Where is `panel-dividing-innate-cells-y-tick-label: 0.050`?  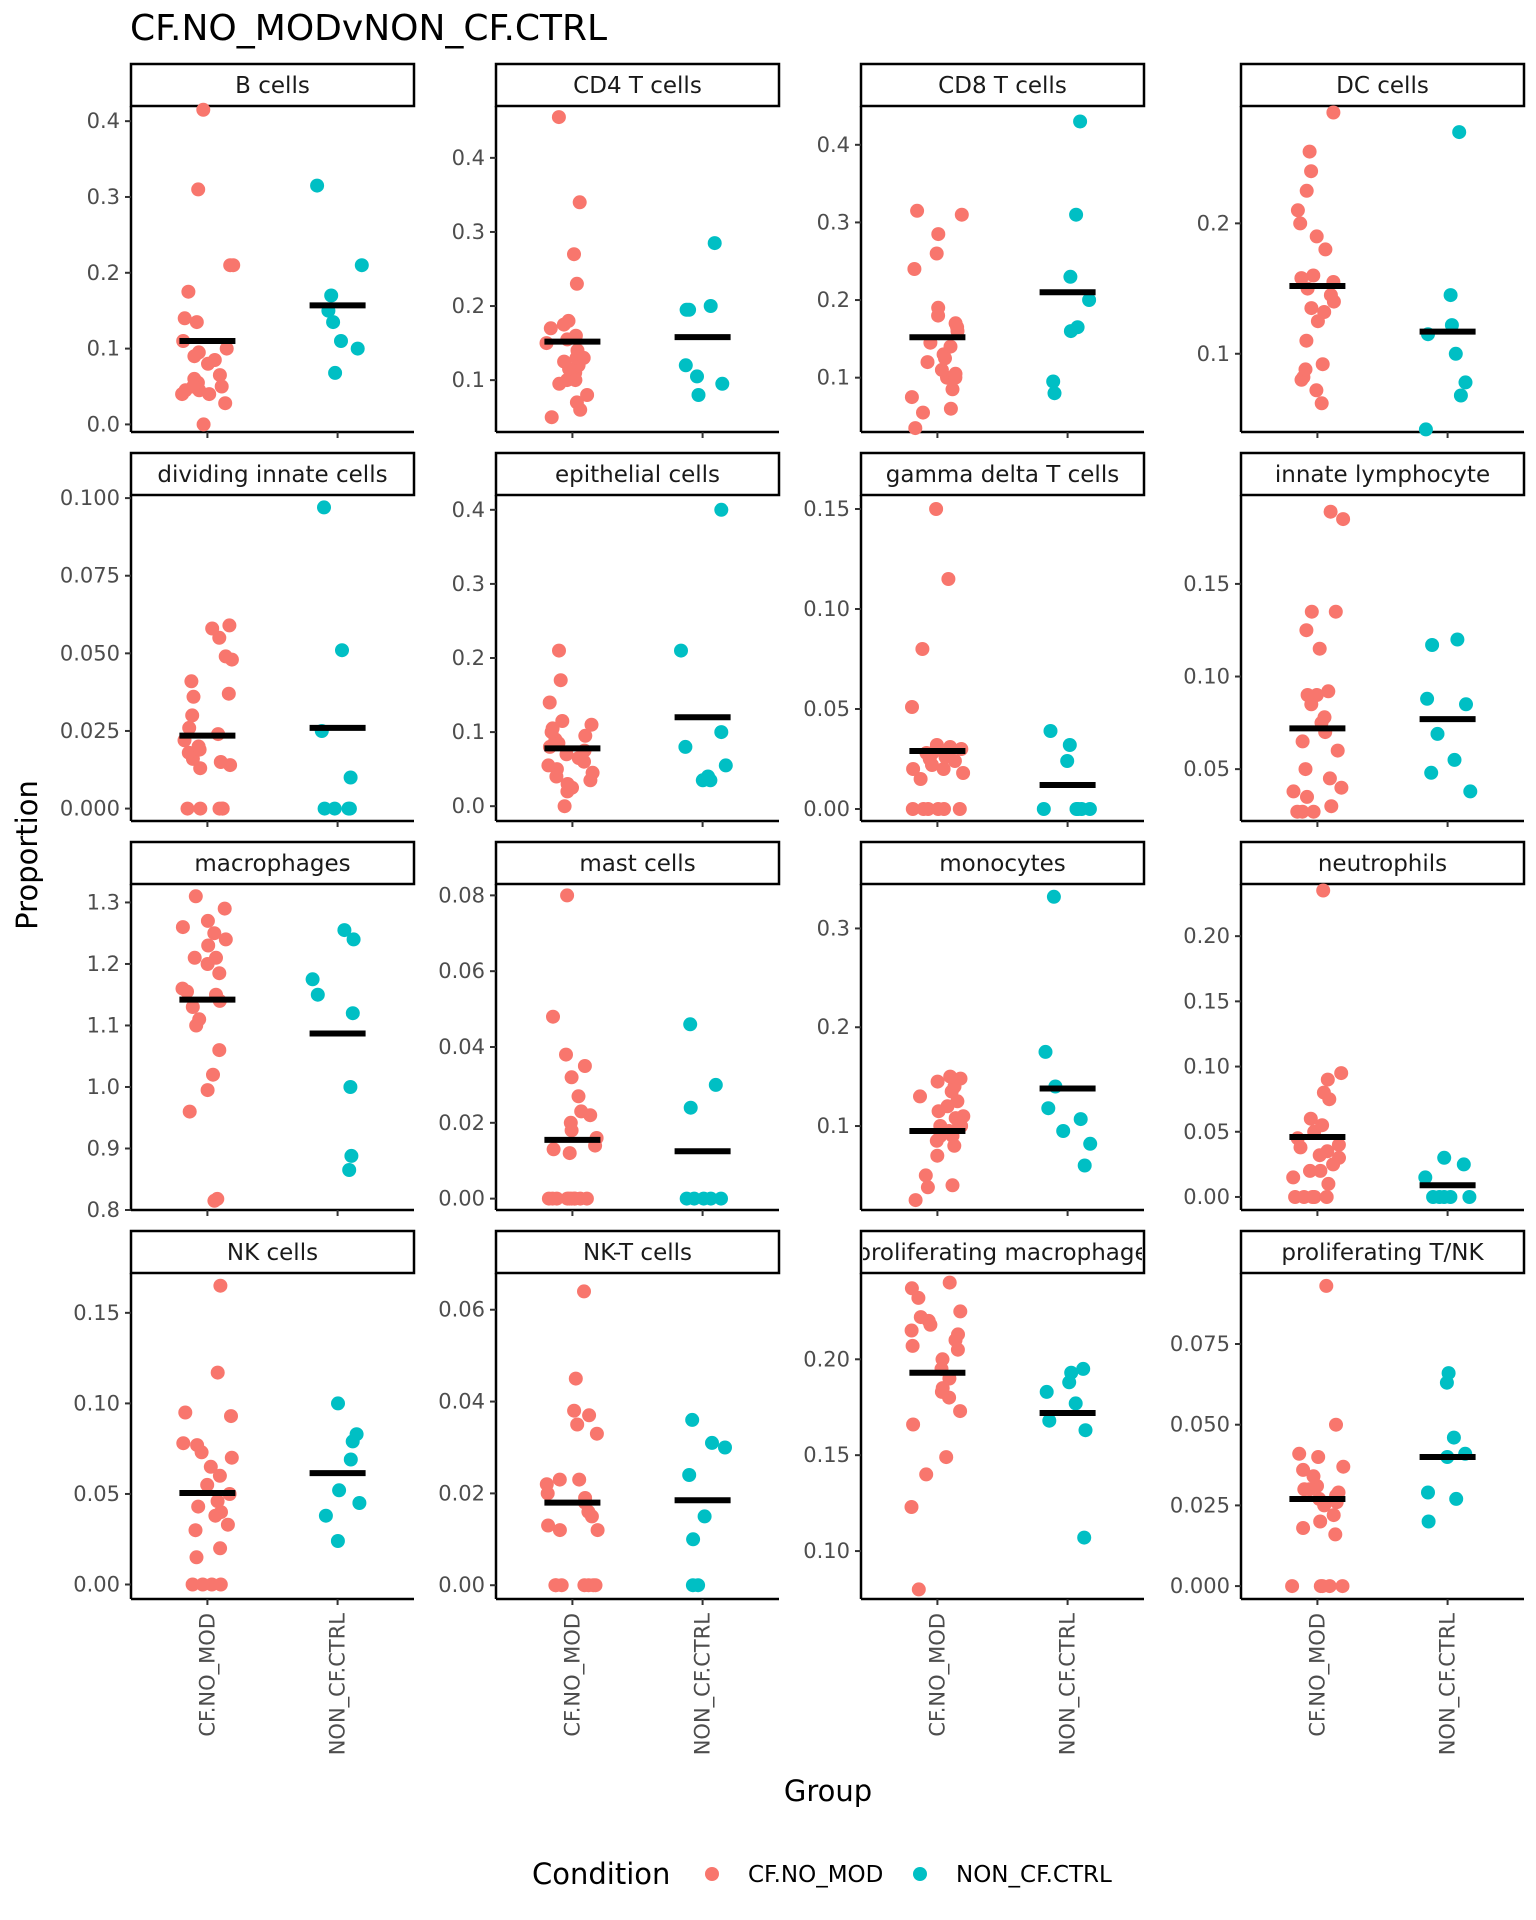
panel-dividing-innate-cells-y-tick-label: 0.050 is located at coordinates (90, 653).